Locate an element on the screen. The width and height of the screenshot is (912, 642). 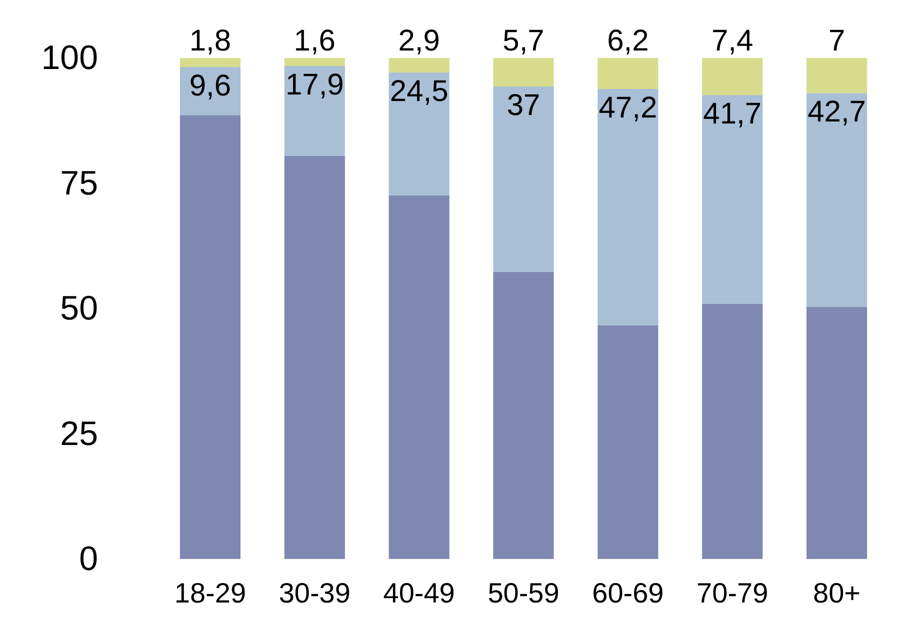
data-label: 42,7 is located at coordinates (837, 112).